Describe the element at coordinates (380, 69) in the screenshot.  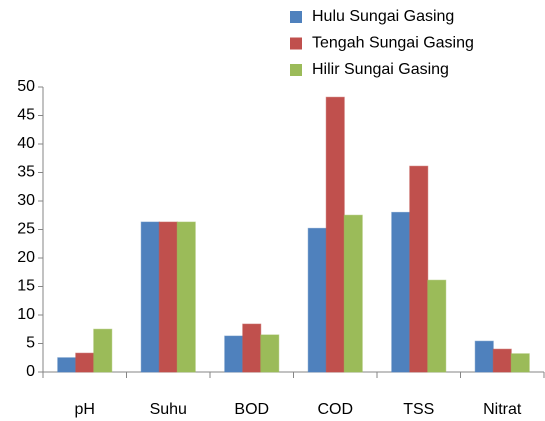
I see `legend-label: Hilir Sungai Gasing` at that location.